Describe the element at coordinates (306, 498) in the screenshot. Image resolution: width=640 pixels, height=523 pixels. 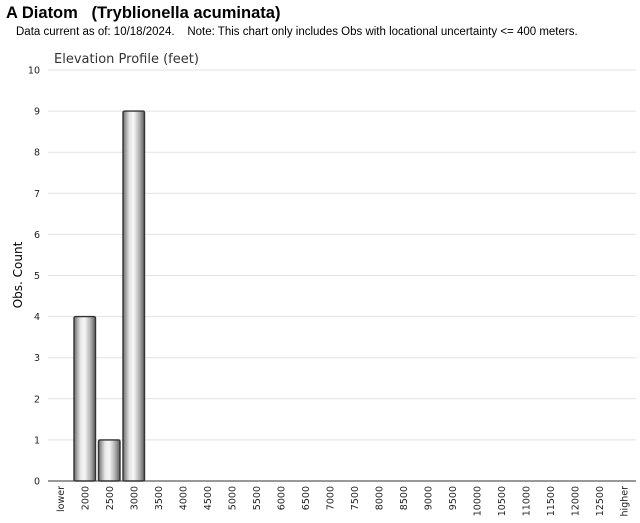
I see `x-tick-label: 6500` at that location.